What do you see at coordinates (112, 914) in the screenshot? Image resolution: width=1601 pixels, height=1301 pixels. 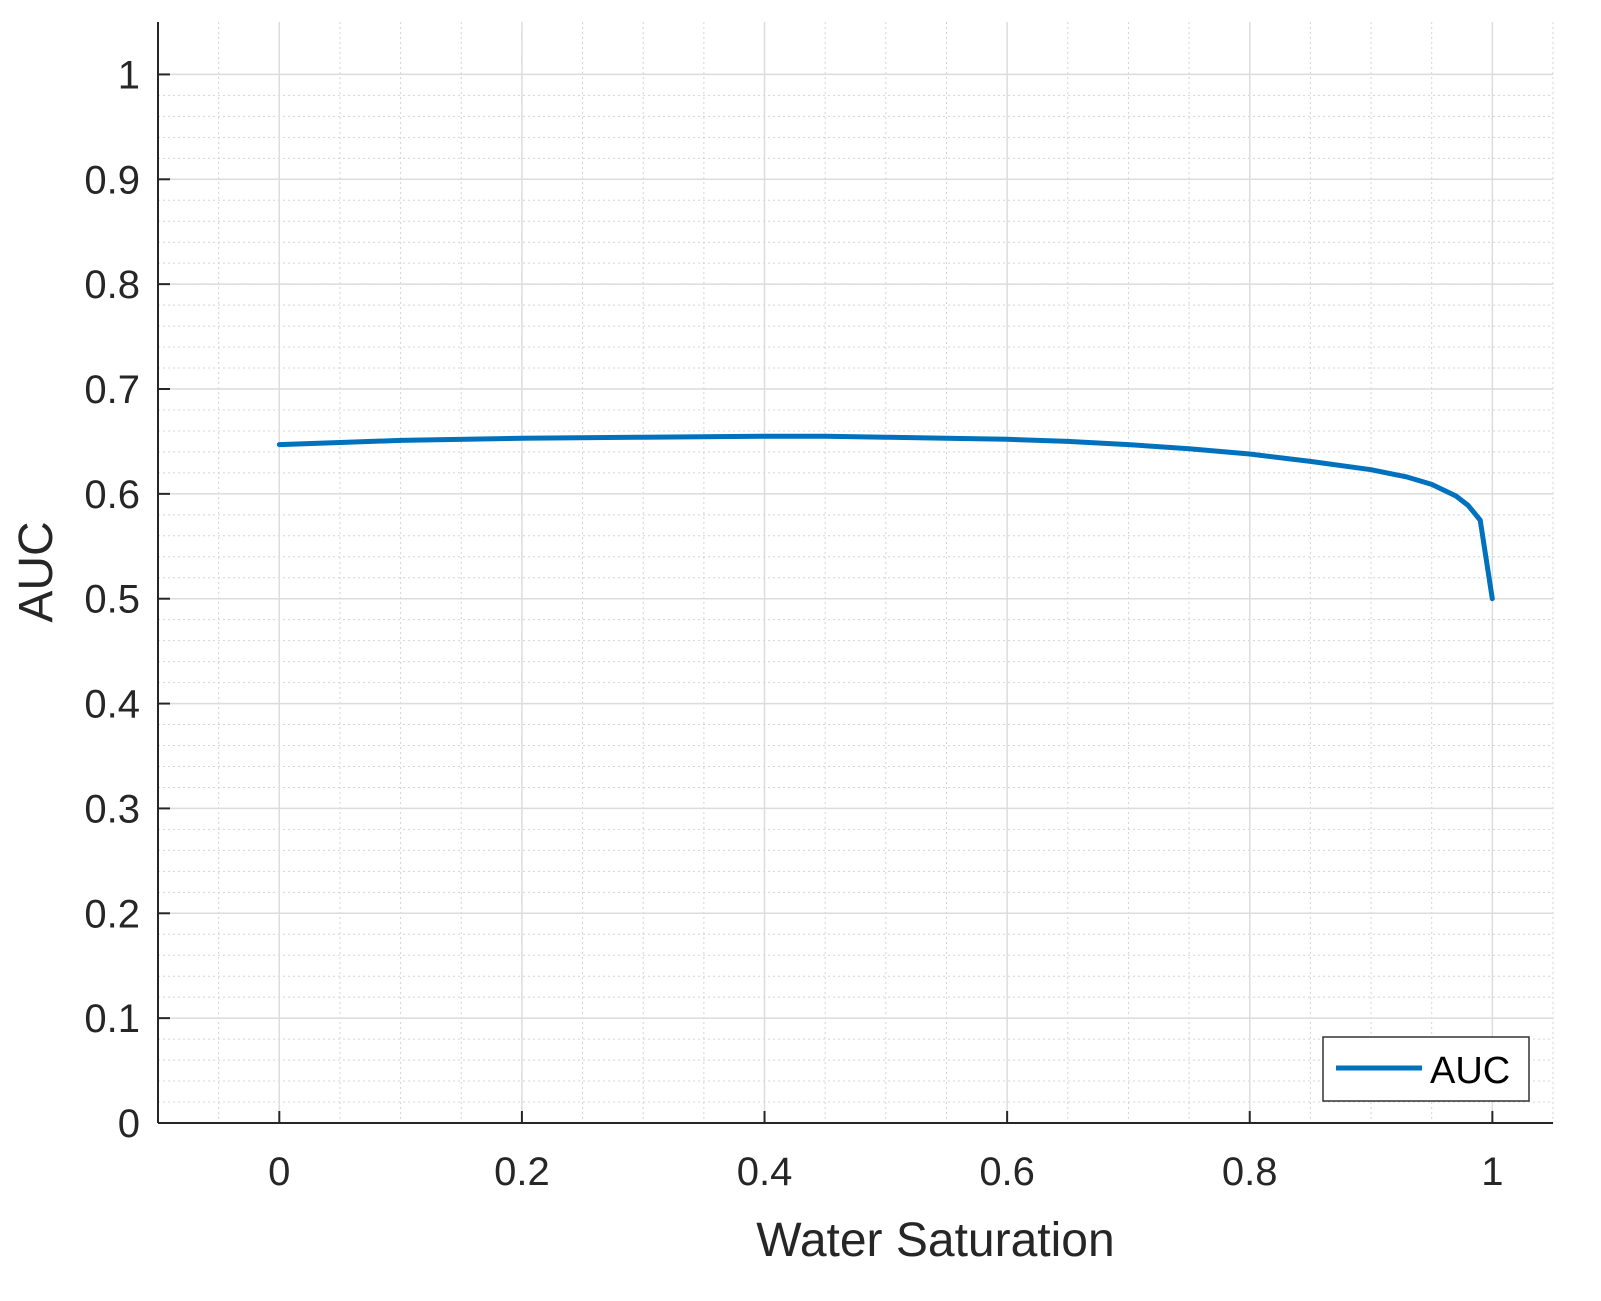 I see `y-tick-label: 0.2` at bounding box center [112, 914].